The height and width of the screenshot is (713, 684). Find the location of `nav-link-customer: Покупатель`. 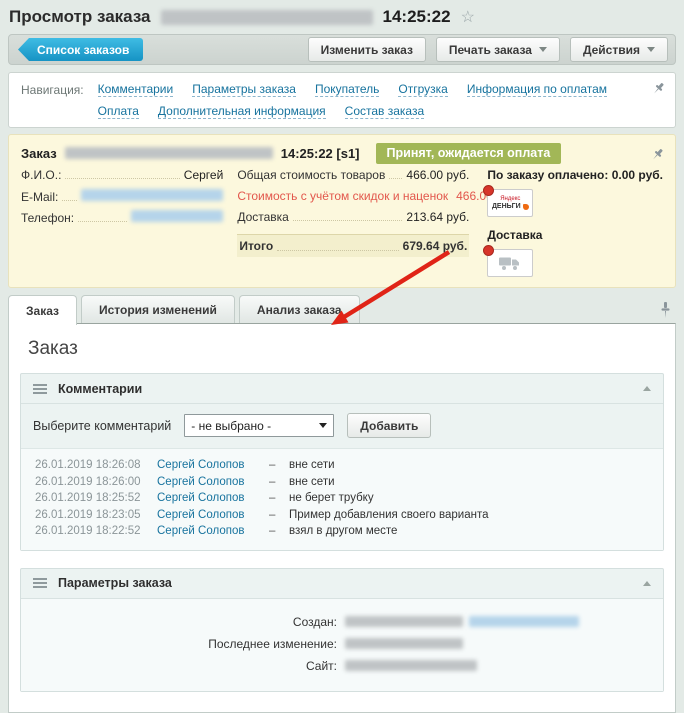

nav-link-customer: Покупатель is located at coordinates (347, 89).